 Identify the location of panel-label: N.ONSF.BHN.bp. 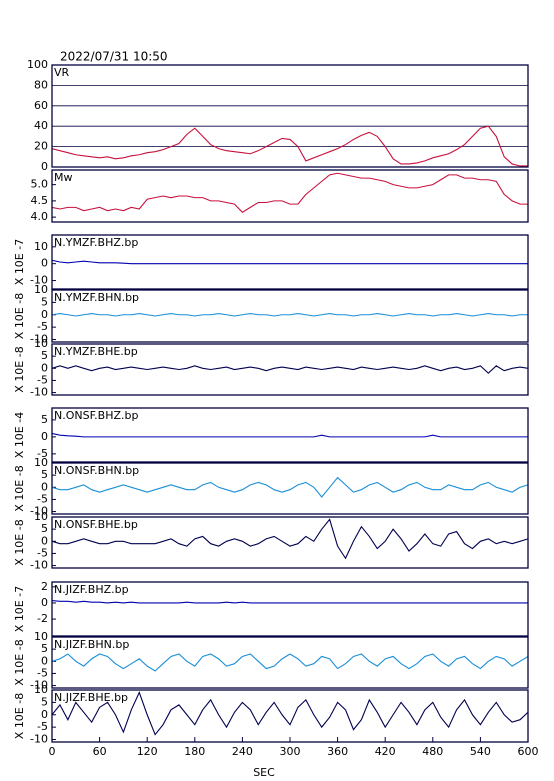
(96, 470).